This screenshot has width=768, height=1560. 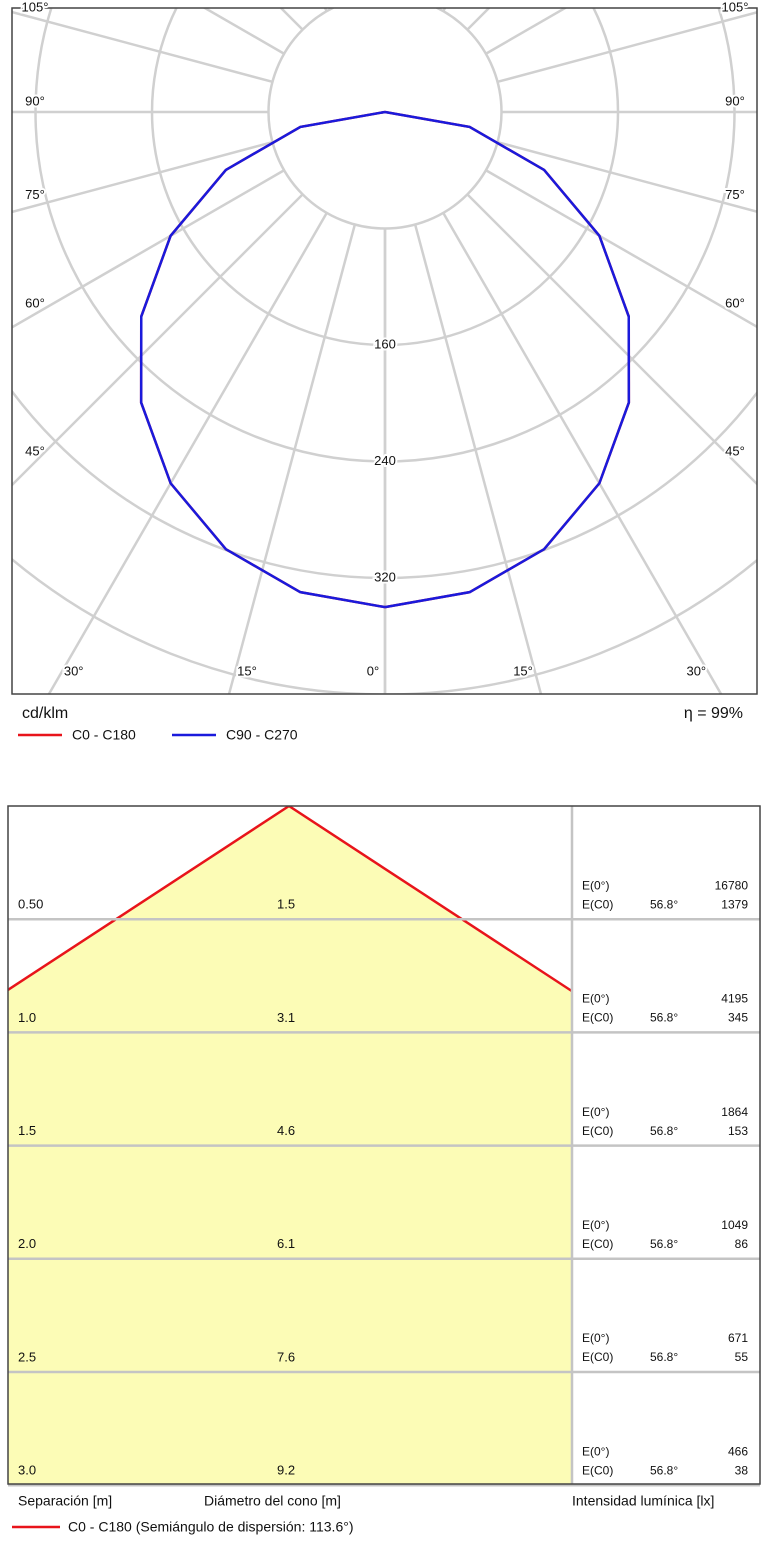 What do you see at coordinates (742, 1357) in the screenshot?
I see `ec0-value: 55` at bounding box center [742, 1357].